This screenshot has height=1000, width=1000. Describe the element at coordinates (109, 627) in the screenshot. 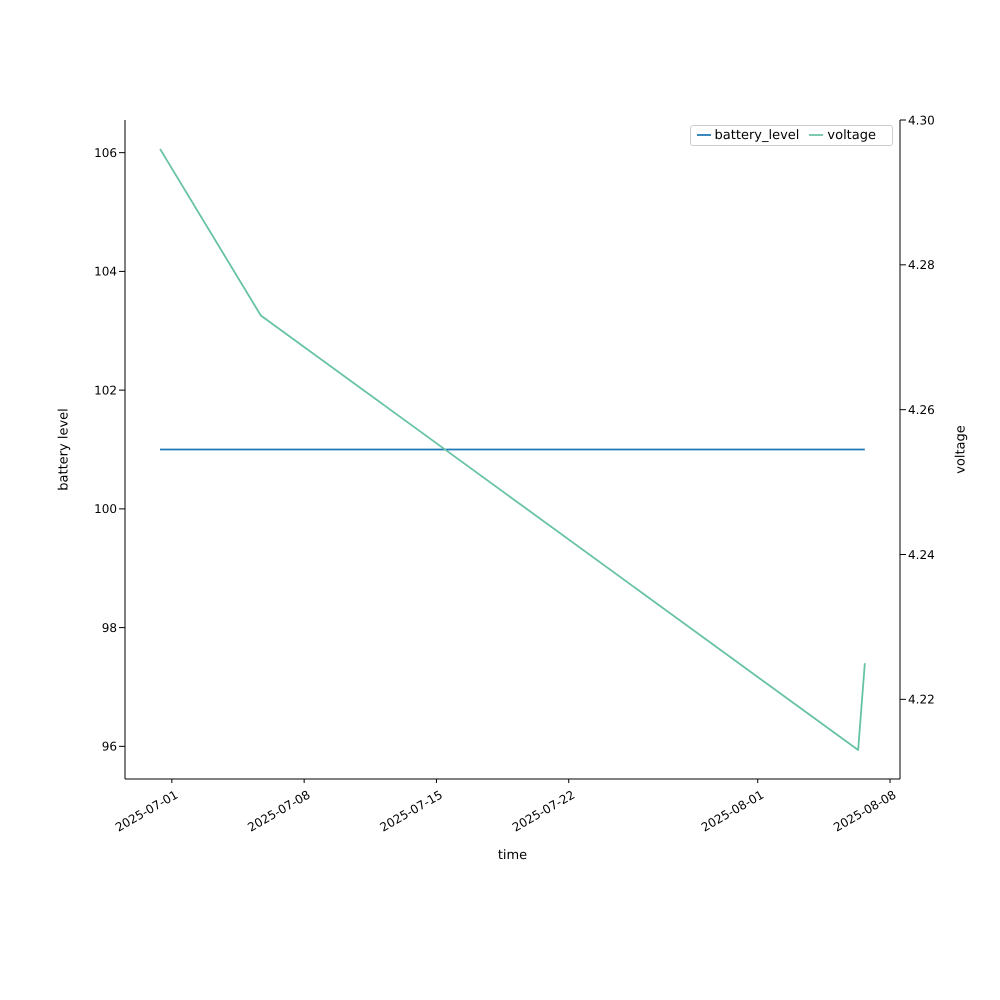

I see `y-tick-label: 98` at that location.